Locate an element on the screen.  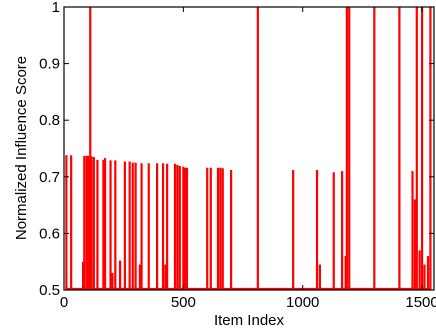
x-tick-label-0: 0 is located at coordinates (64, 302).